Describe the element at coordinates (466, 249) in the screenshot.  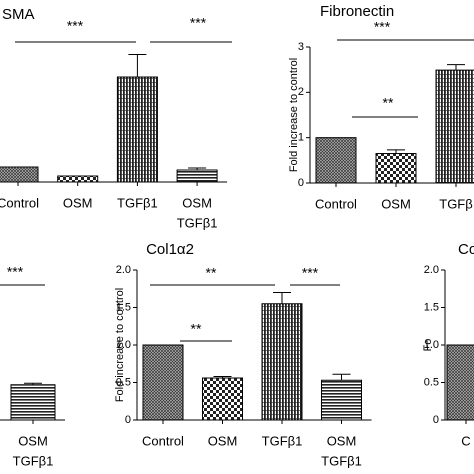
I see `chart-title: Co` at that location.